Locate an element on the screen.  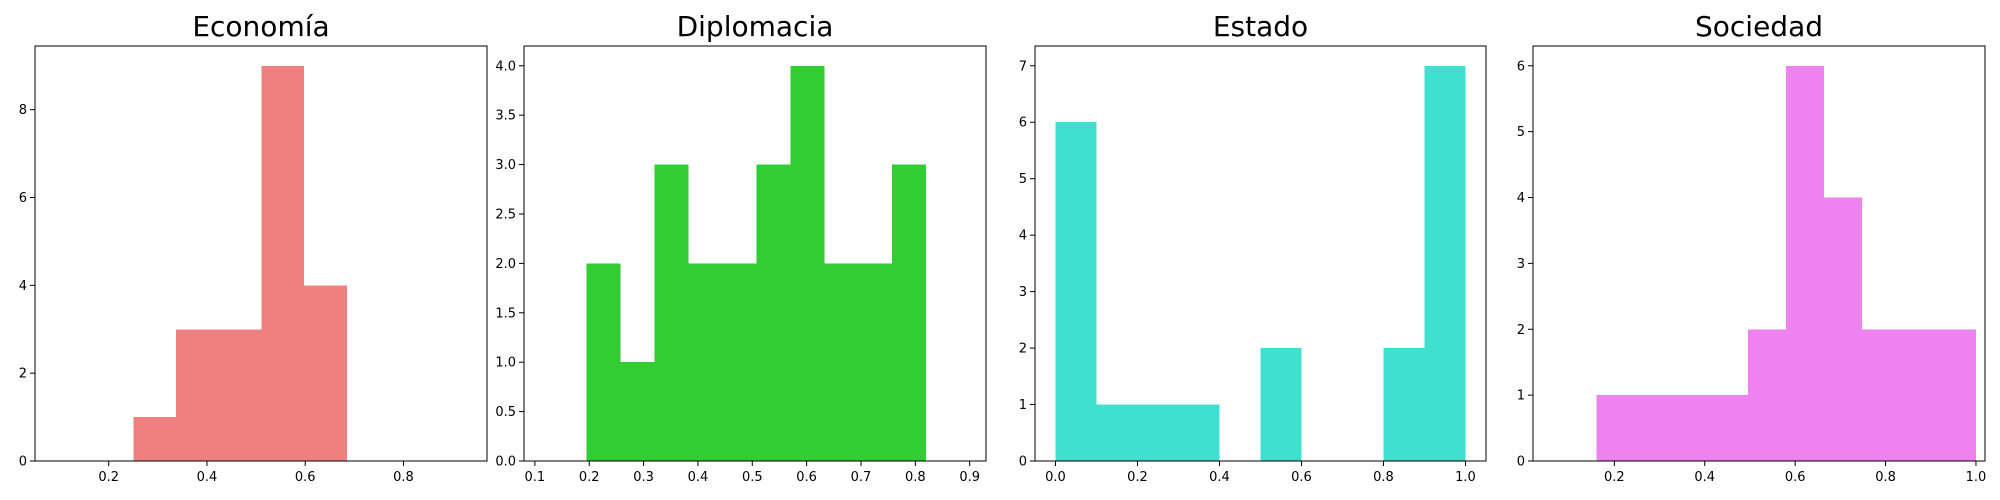
x-tick-label: 0.1 is located at coordinates (535, 477).